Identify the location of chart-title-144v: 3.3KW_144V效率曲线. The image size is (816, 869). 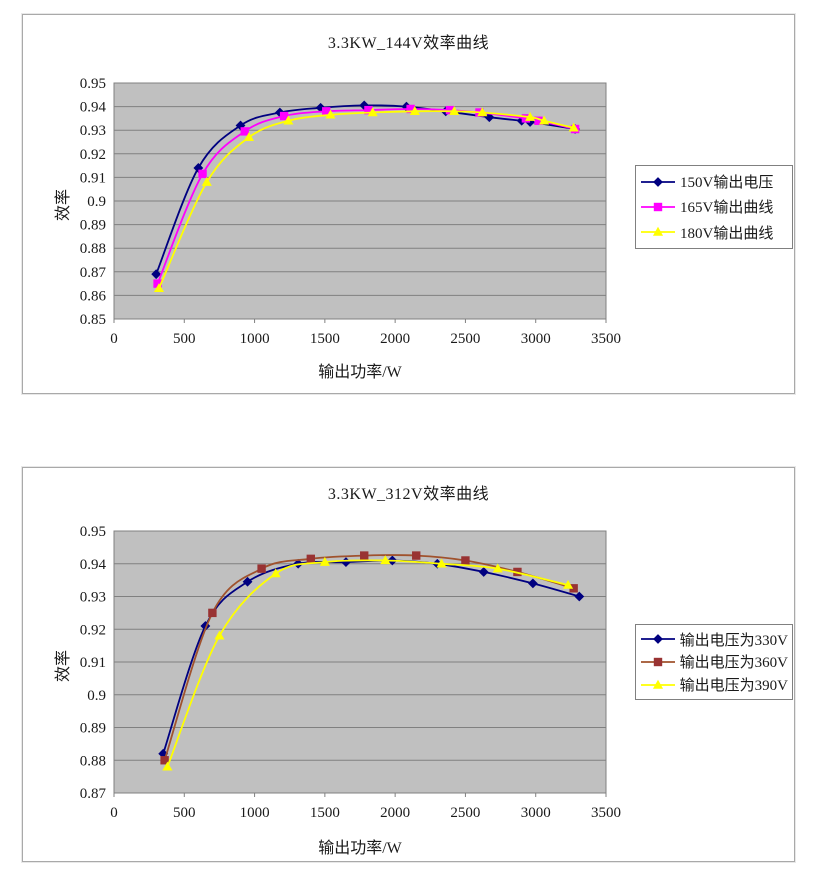
(408, 43).